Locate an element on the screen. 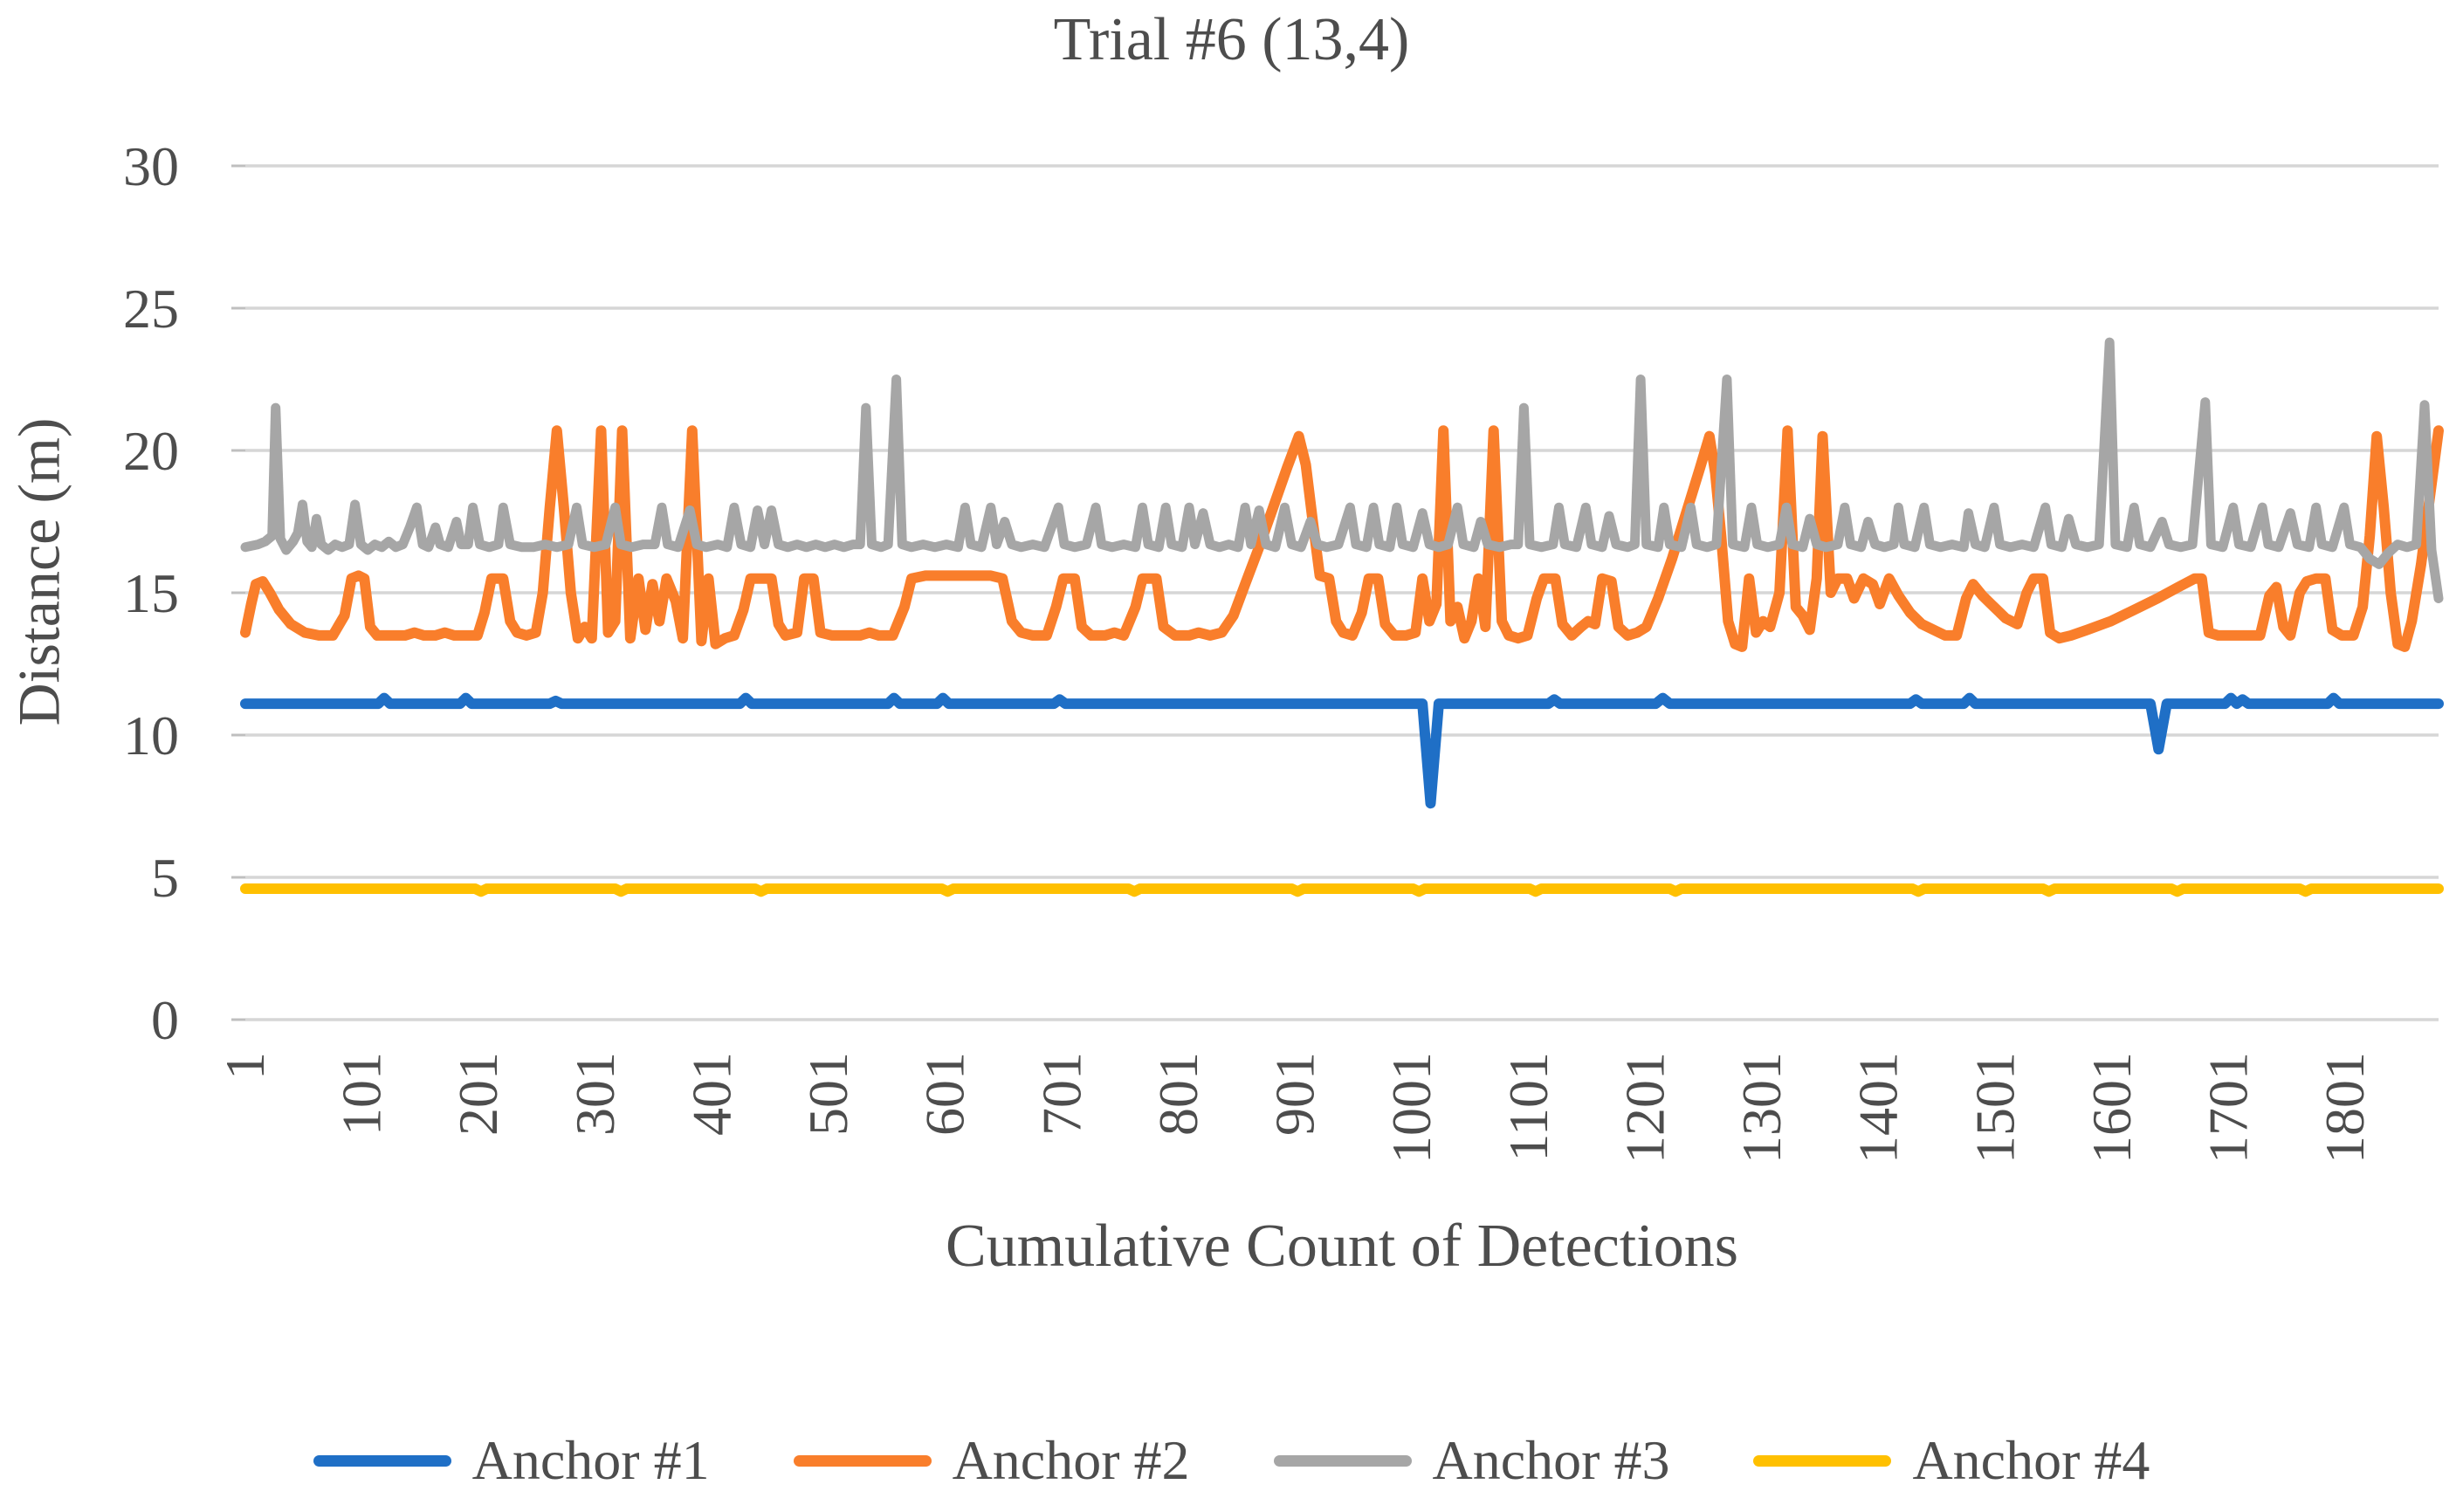 The width and height of the screenshot is (2463, 1512). legend-item-anchor-4: Anchor #4 is located at coordinates (1951, 1461).